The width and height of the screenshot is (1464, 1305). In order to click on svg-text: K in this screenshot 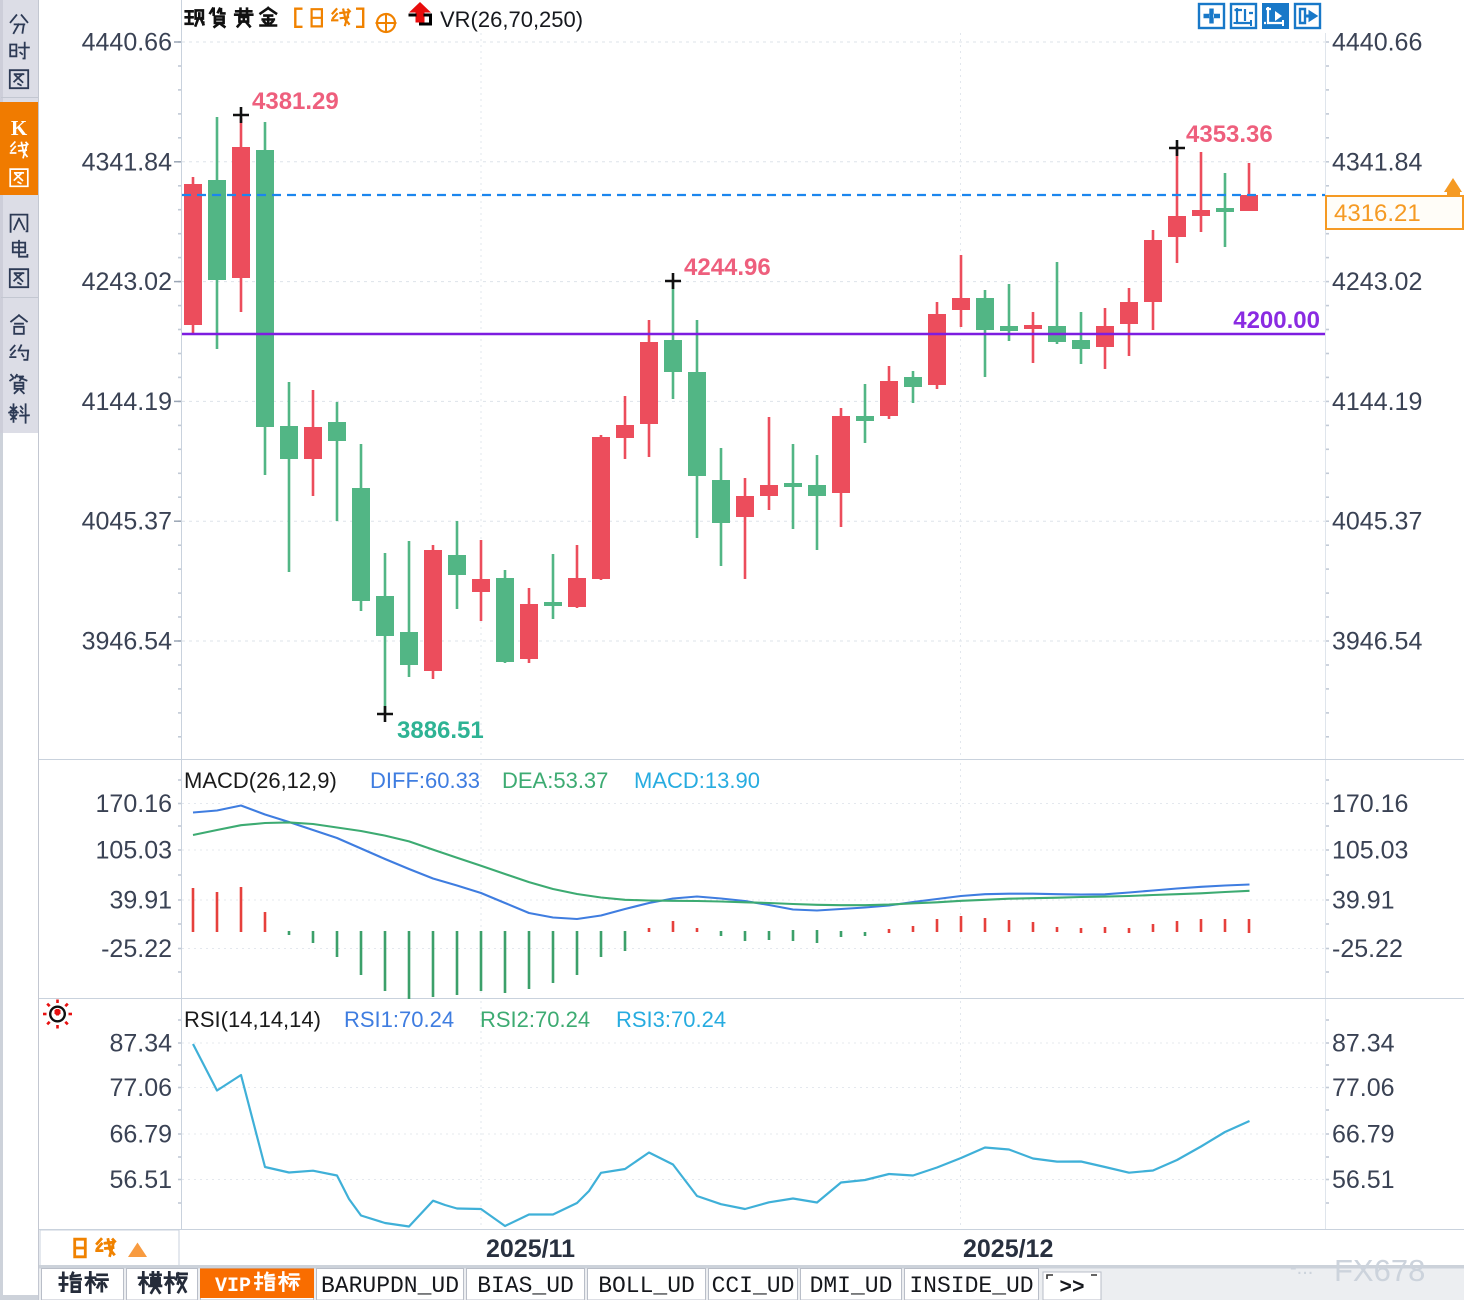, I will do `click(19, 128)`.